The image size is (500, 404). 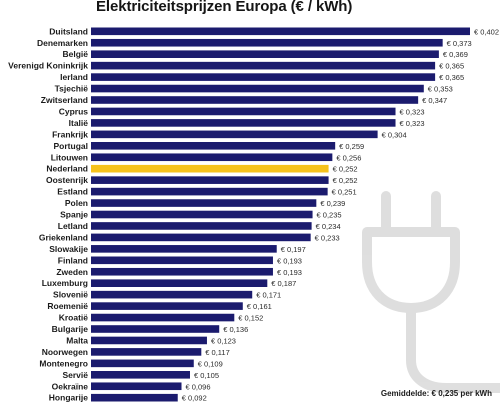 I want to click on category-label-litouwen: Litouwen, so click(x=69, y=157).